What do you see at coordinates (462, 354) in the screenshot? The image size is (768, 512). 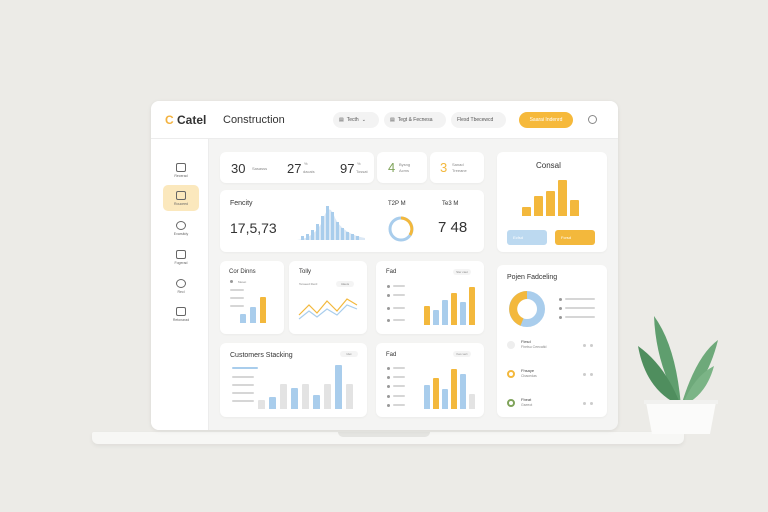 I see `card-tag: Kes vert` at bounding box center [462, 354].